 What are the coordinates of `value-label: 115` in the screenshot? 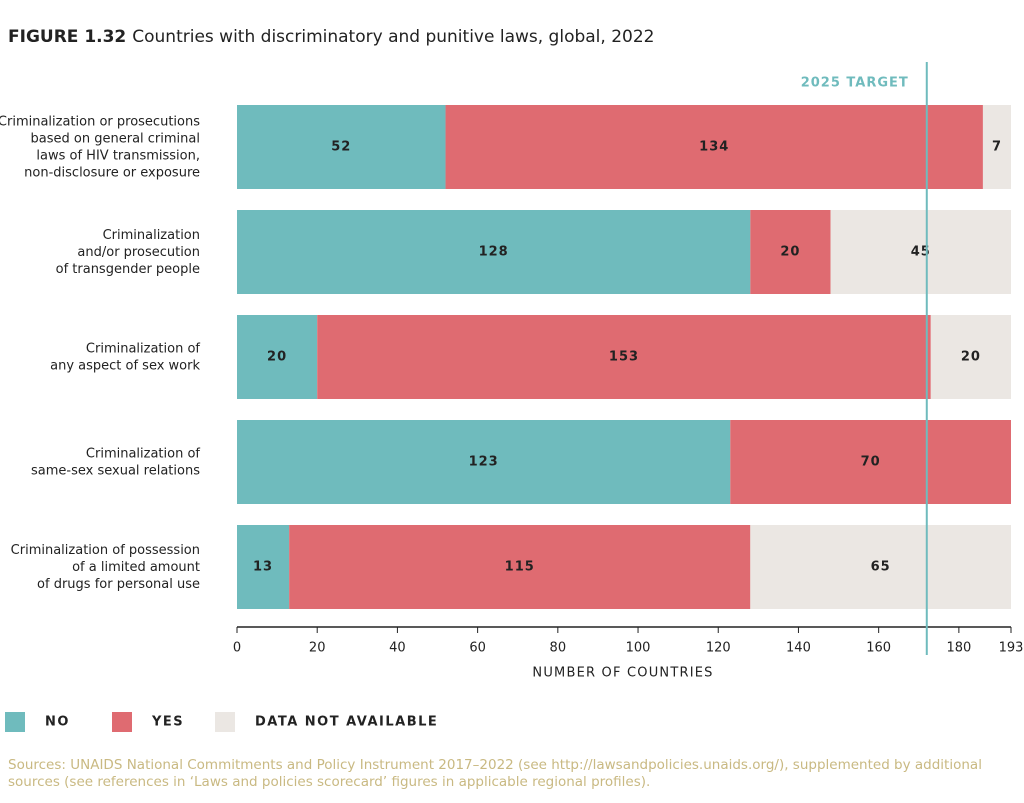 It's located at (520, 567).